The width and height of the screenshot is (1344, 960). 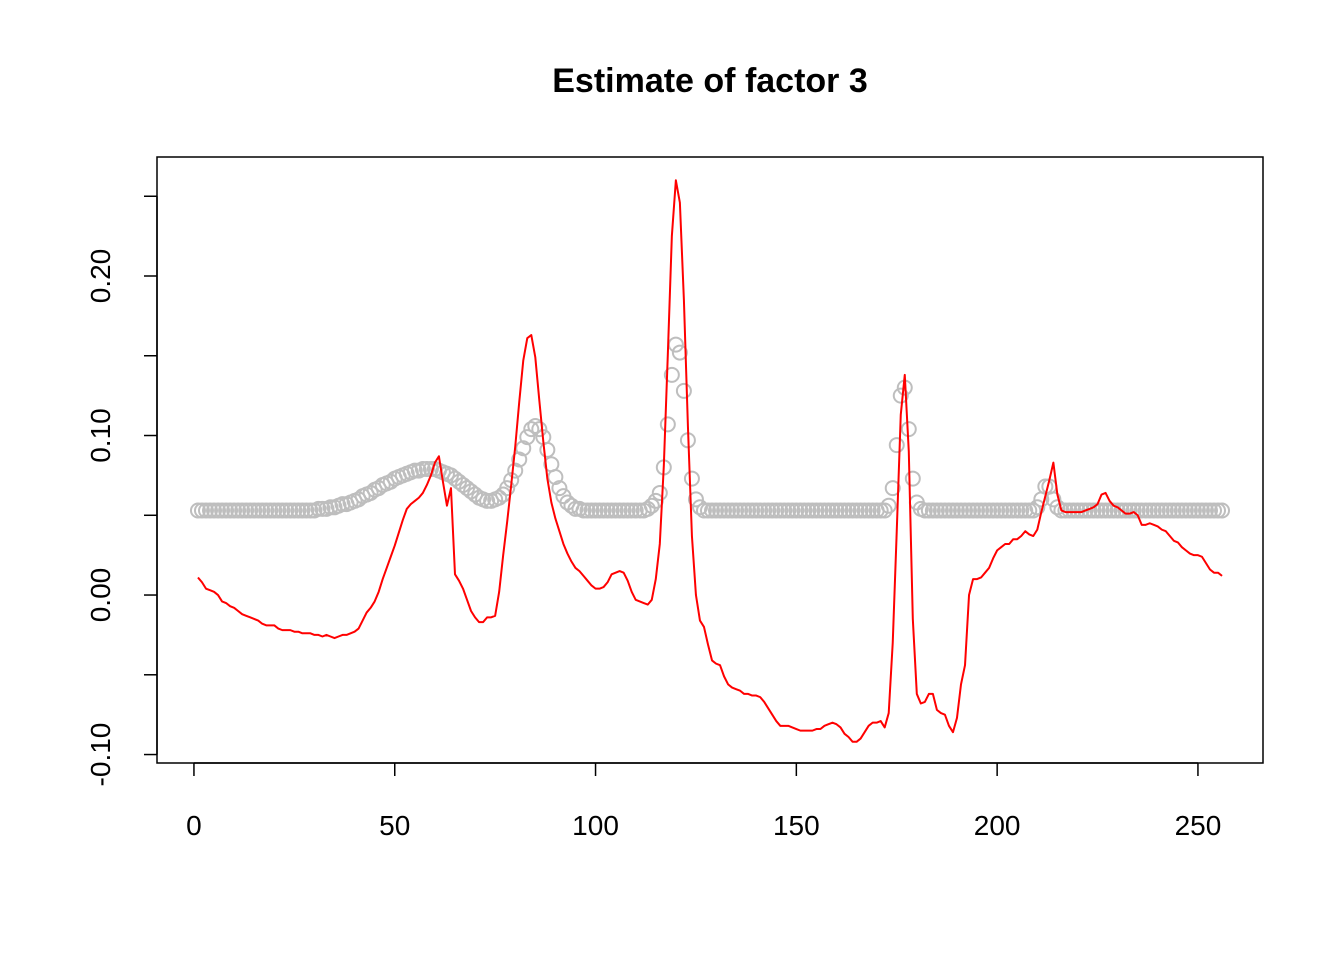 What do you see at coordinates (394, 825) in the screenshot?
I see `x-tick-label: 50` at bounding box center [394, 825].